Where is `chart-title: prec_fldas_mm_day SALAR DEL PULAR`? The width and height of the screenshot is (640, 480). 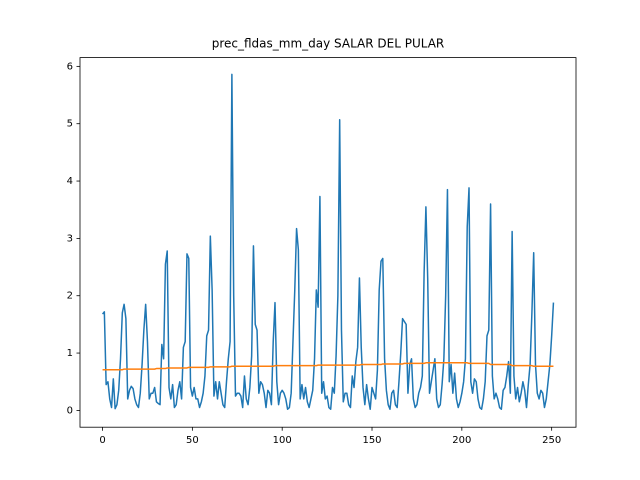 chart-title: prec_fldas_mm_day SALAR DEL PULAR is located at coordinates (328, 44).